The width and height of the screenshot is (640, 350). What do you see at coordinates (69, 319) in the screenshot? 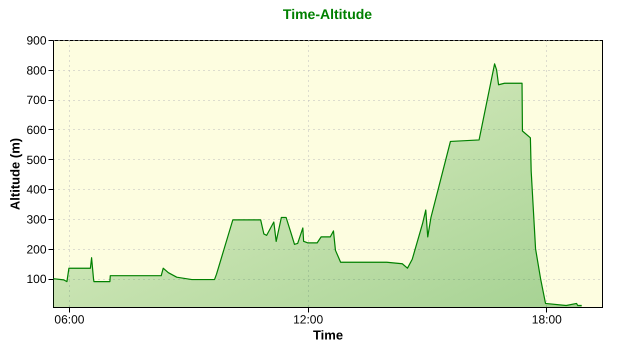
I see `x-tick-label: 06:00` at bounding box center [69, 319].